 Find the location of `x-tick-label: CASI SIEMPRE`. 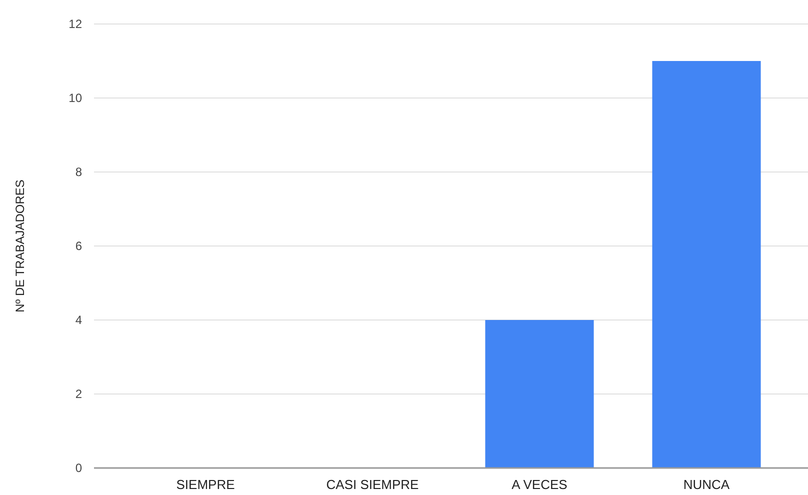

x-tick-label: CASI SIEMPRE is located at coordinates (373, 484).